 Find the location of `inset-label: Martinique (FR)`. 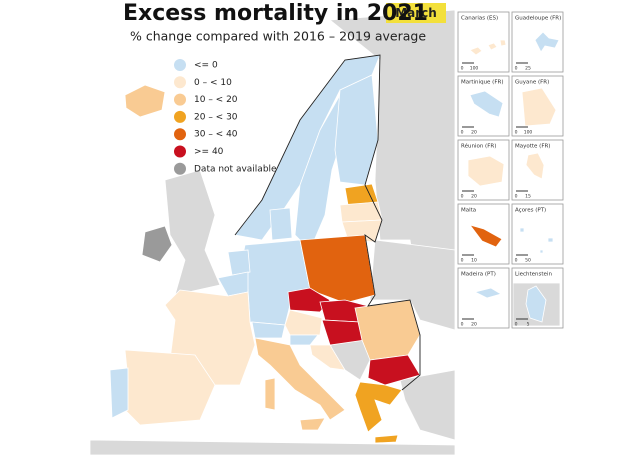

inset-label: Martinique (FR) is located at coordinates (482, 83).